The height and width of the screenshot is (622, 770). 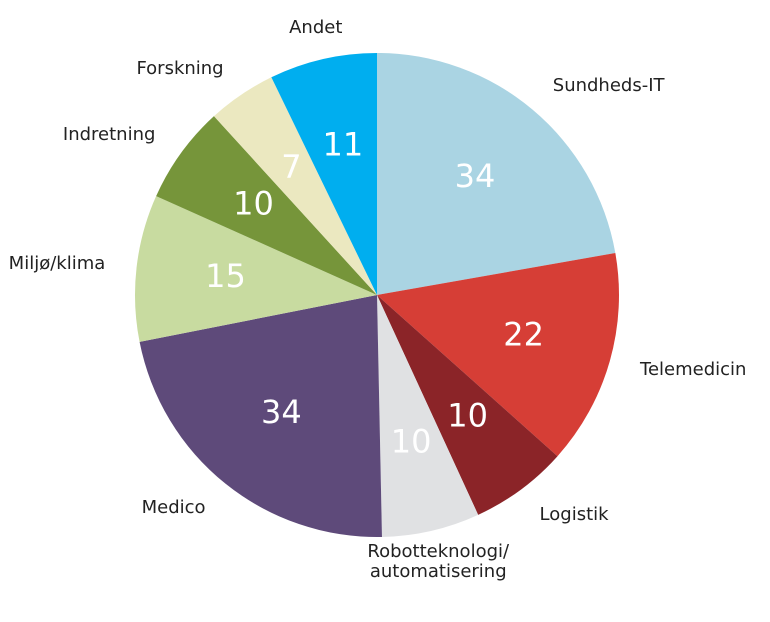 What do you see at coordinates (316, 28) in the screenshot?
I see `category-label: Andet` at bounding box center [316, 28].